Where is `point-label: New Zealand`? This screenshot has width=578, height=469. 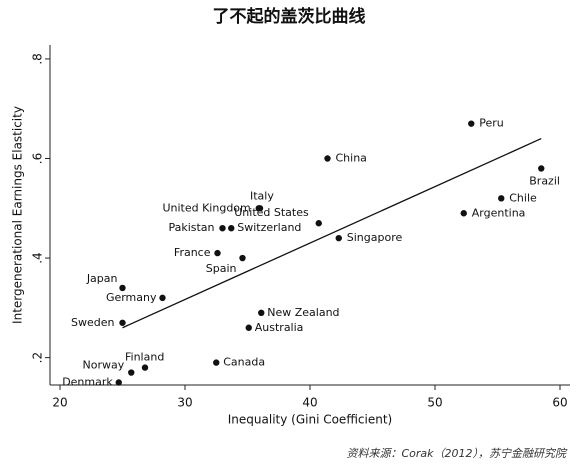 point-label: New Zealand is located at coordinates (303, 312).